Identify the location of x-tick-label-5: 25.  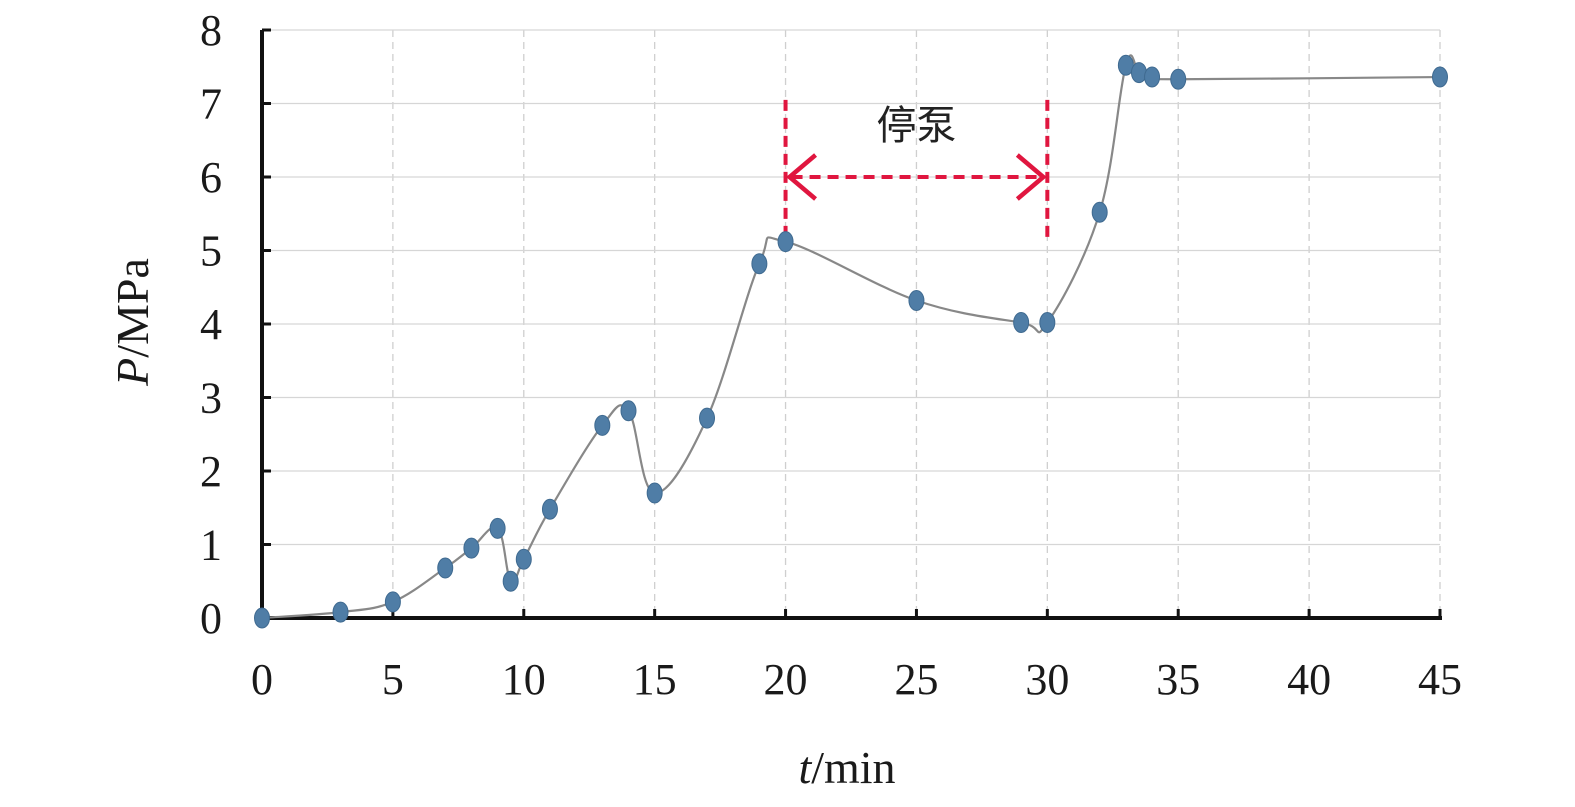
(916, 679).